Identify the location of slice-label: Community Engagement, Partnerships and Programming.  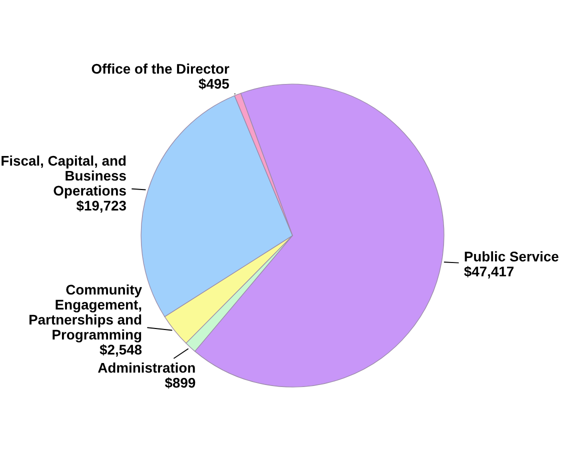
(86, 313).